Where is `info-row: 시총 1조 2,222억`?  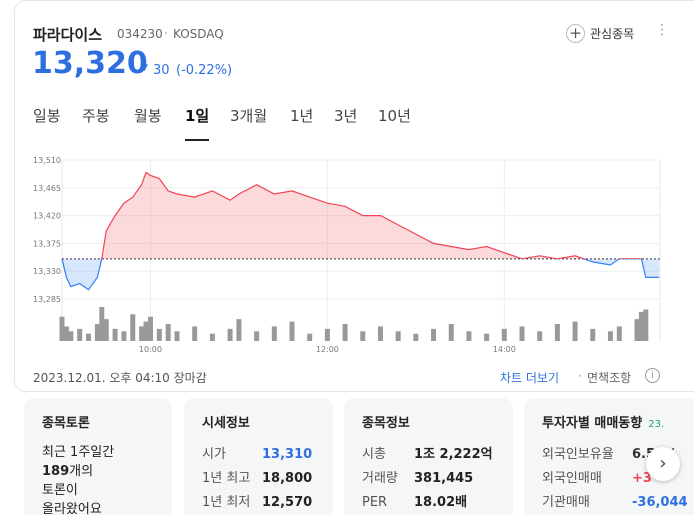
info-row: 시총 1조 2,222억 is located at coordinates (437, 455).